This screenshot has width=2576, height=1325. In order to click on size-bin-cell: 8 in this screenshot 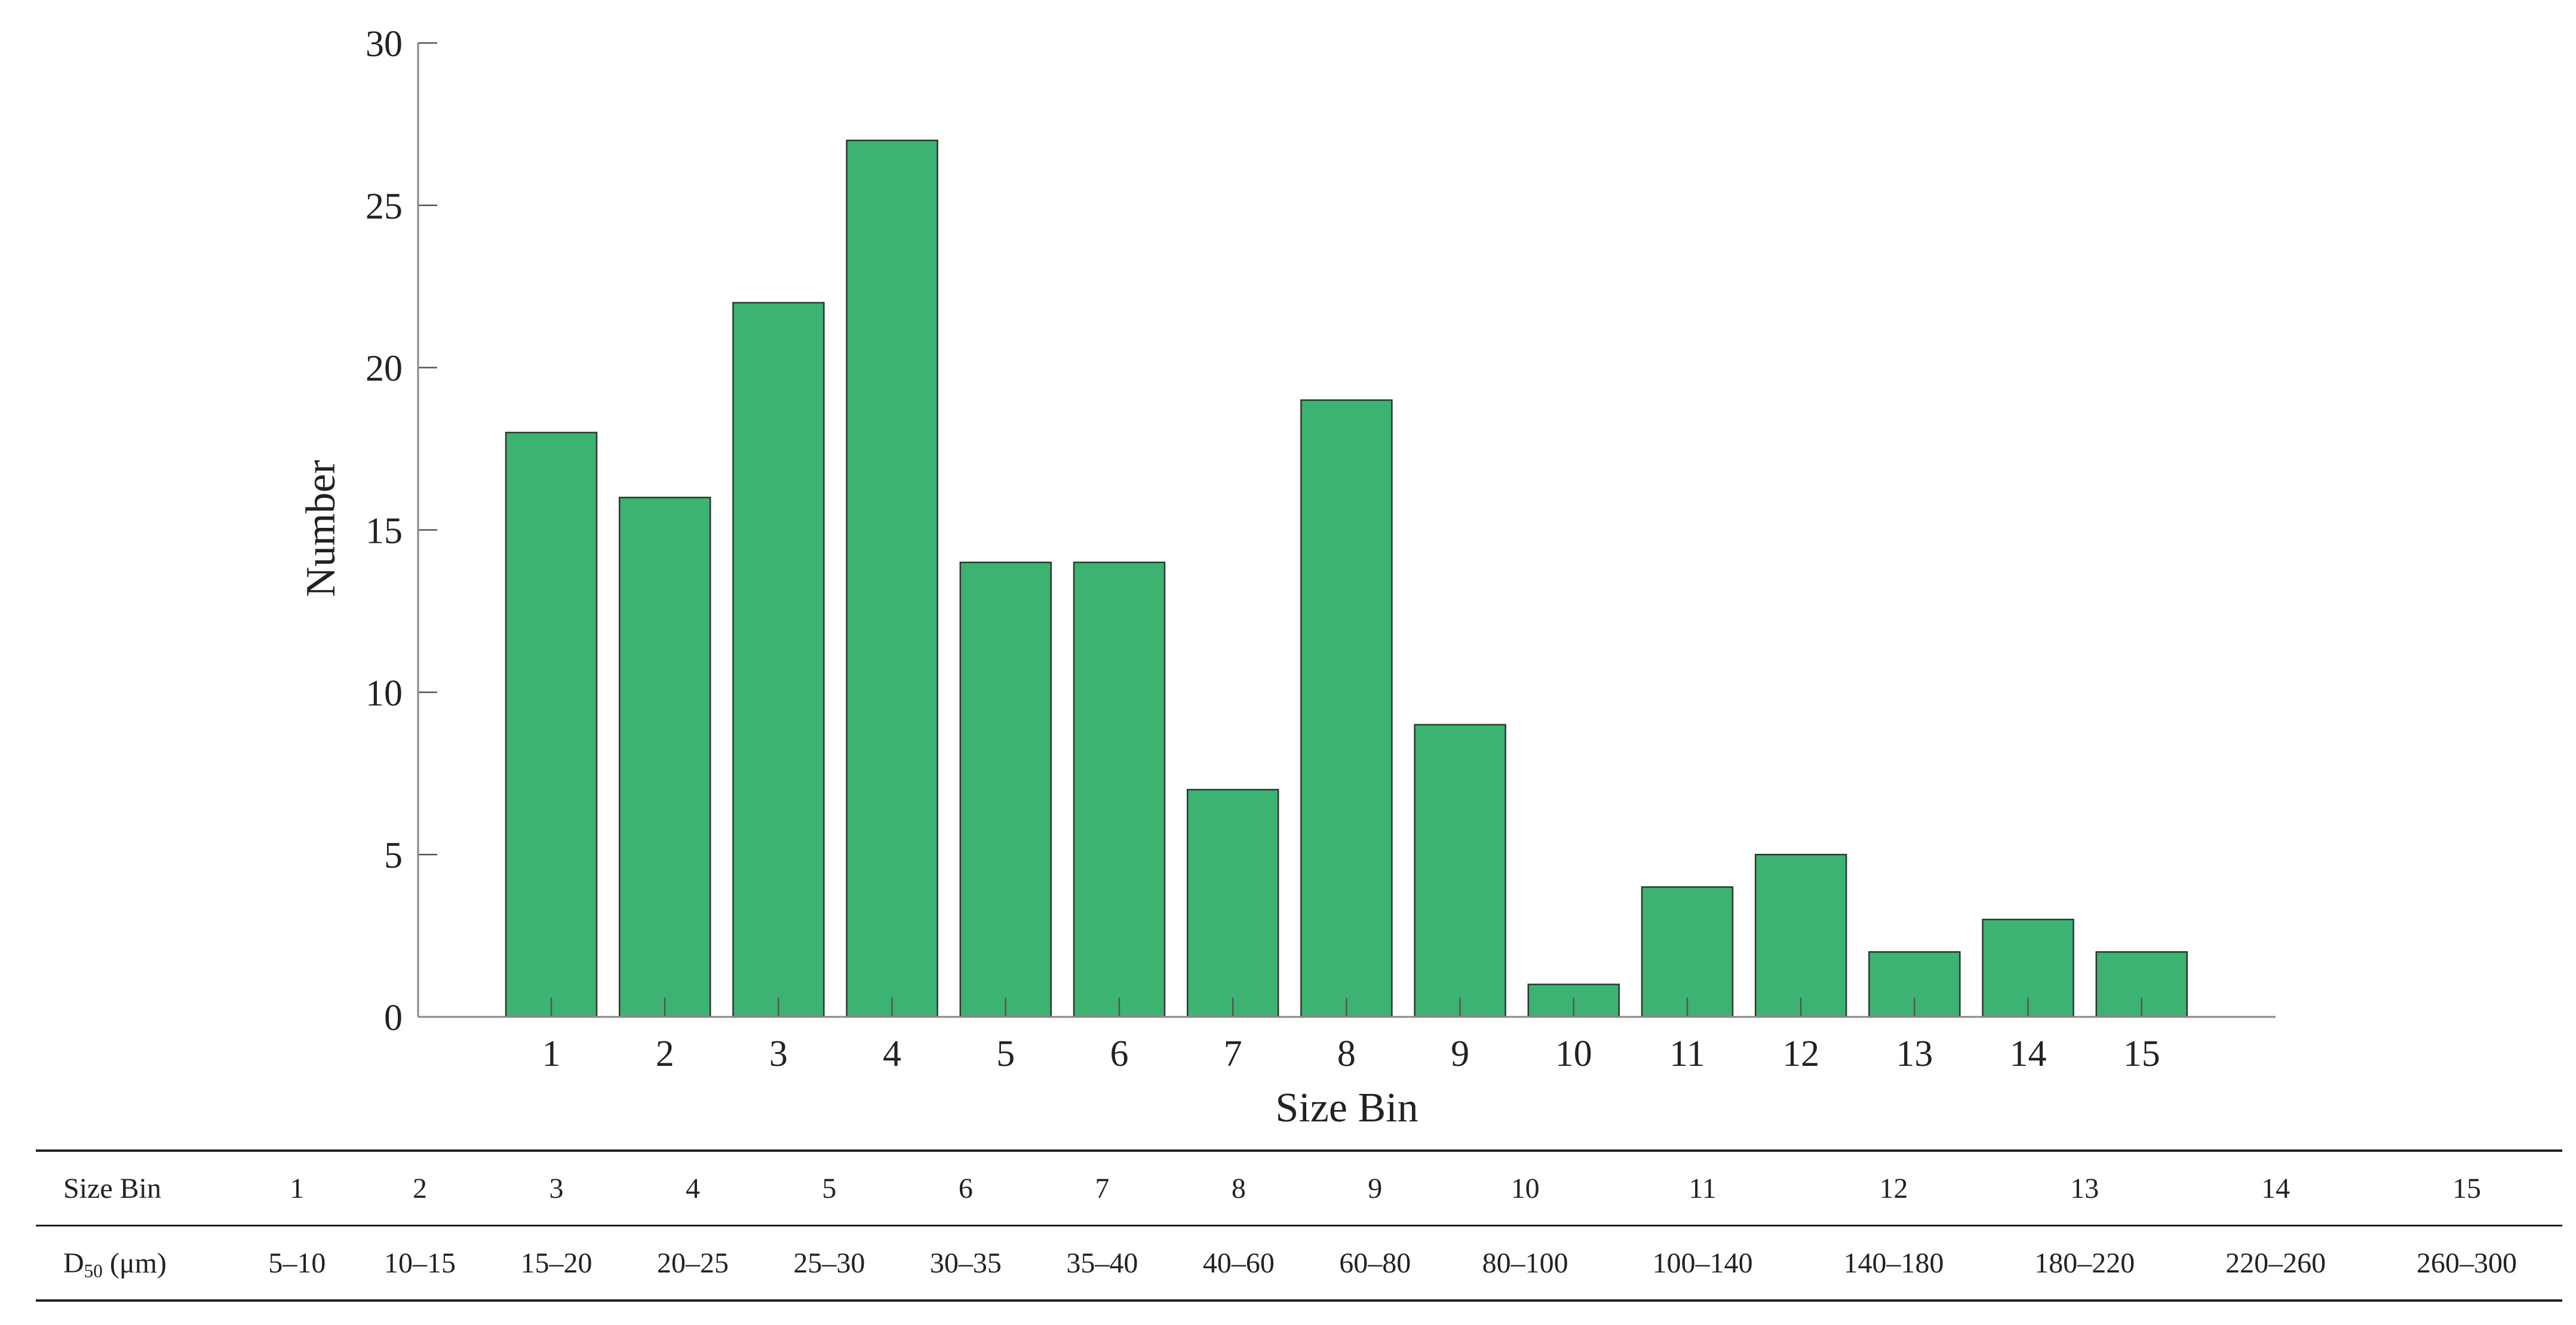, I will do `click(1238, 1188)`.